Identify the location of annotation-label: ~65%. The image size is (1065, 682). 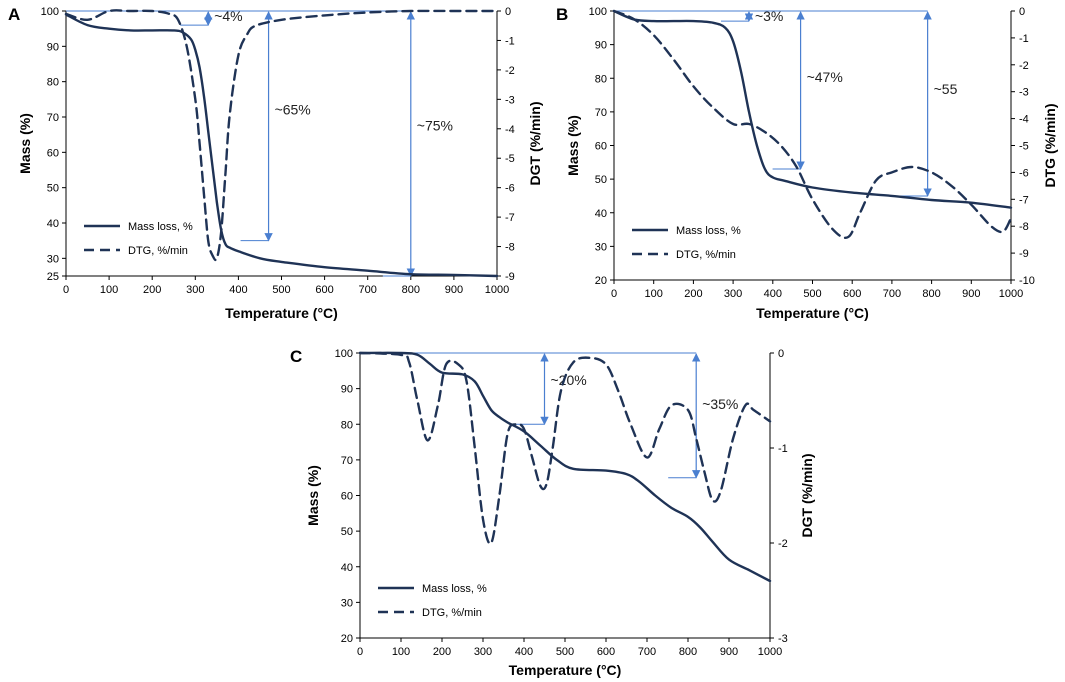
(293, 109).